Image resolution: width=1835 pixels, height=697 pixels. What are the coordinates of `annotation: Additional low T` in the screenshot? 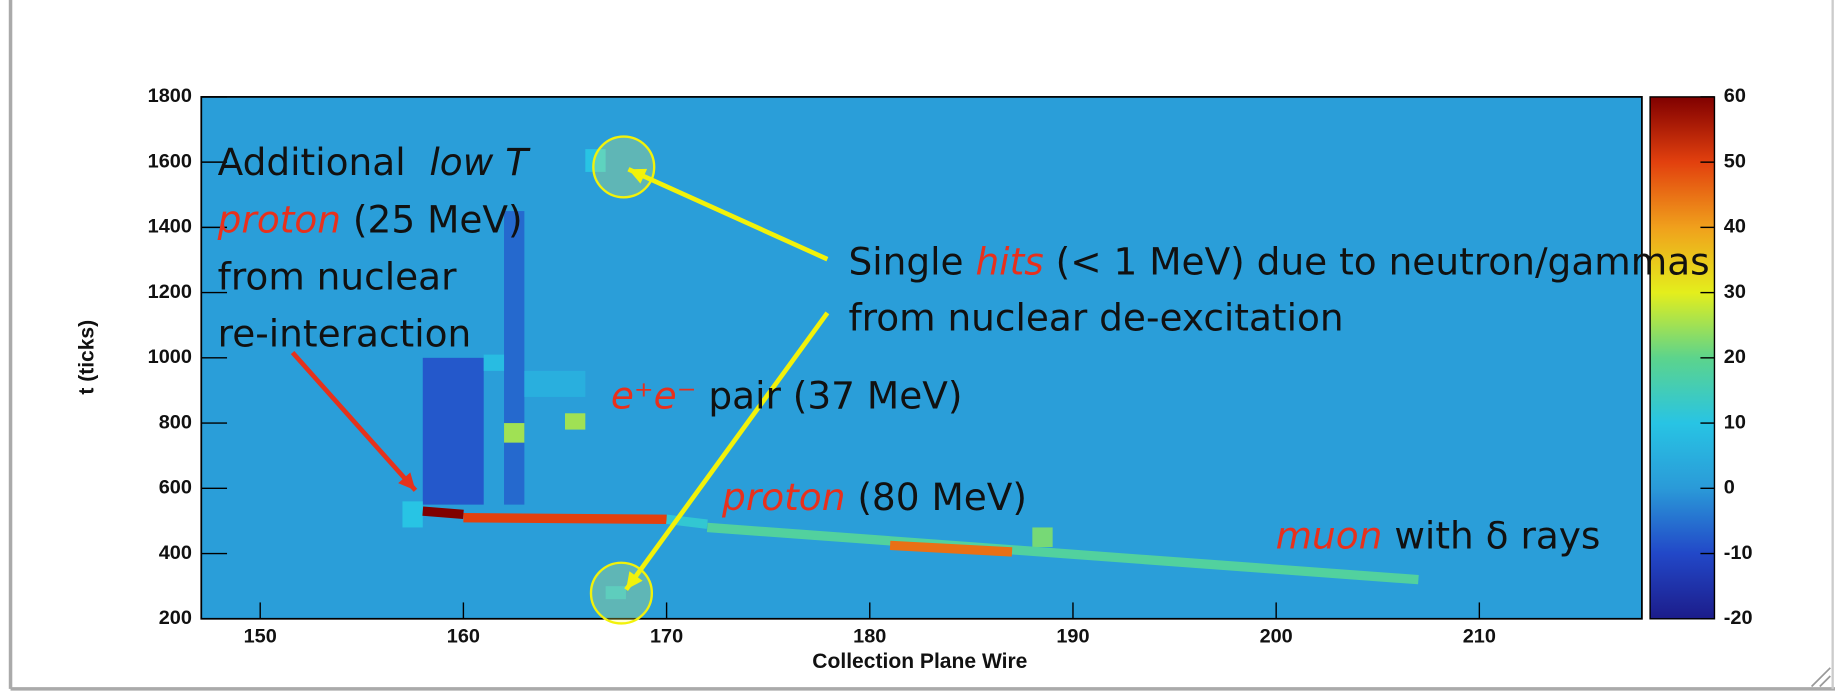 It's located at (375, 162).